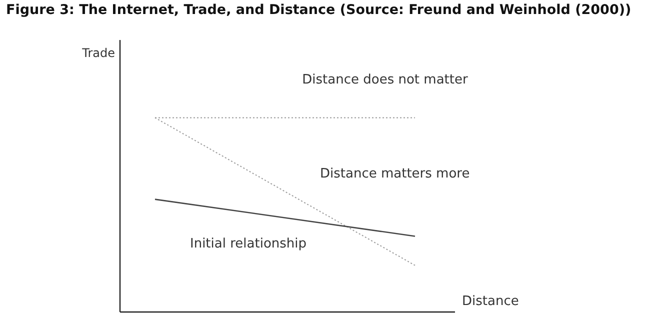  I want to click on text: Distance does not matter, so click(385, 80).